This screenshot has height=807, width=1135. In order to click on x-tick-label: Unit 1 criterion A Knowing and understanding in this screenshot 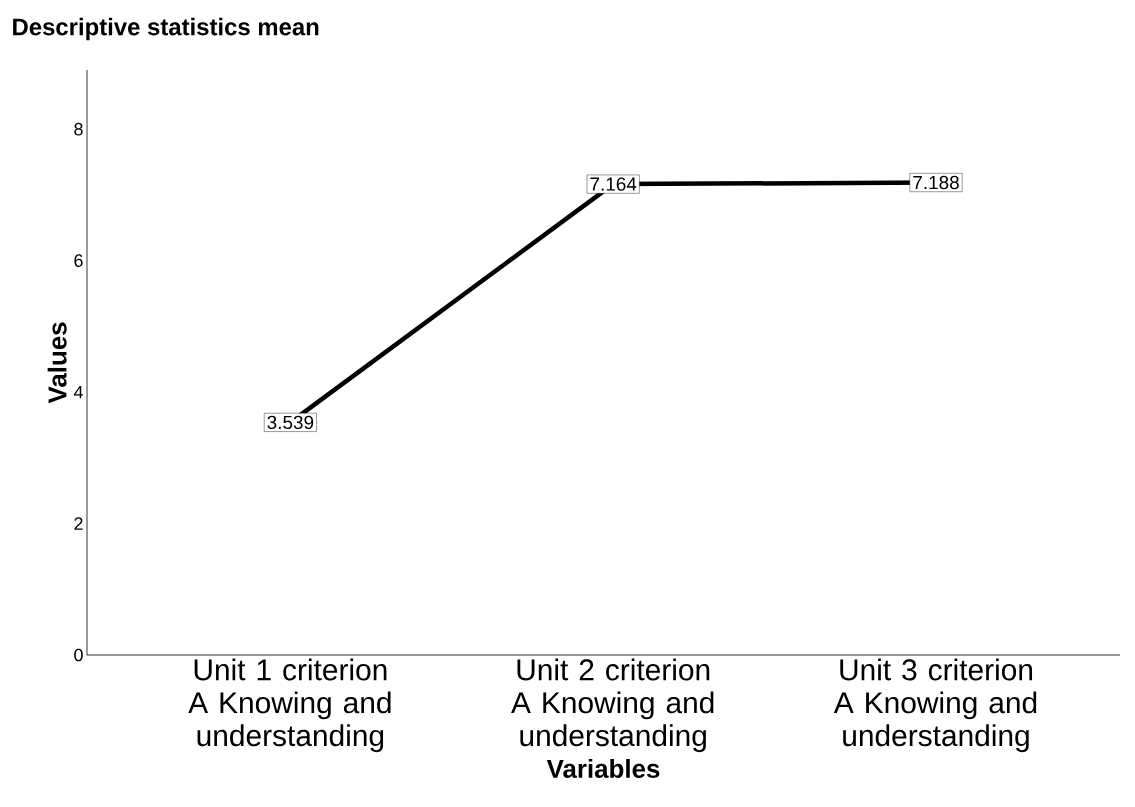, I will do `click(289, 705)`.